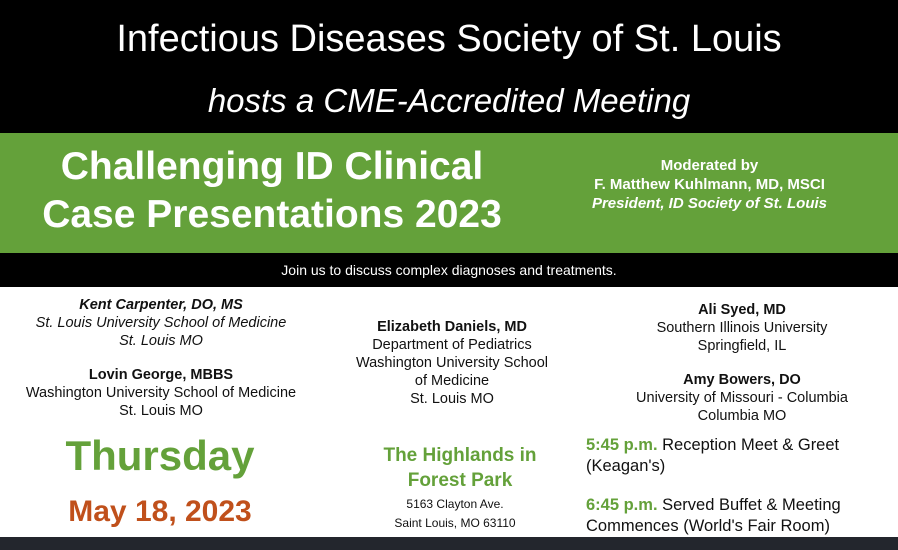 This screenshot has width=898, height=550. Describe the element at coordinates (160, 511) in the screenshot. I see `event-date: May 18, 2023` at that location.